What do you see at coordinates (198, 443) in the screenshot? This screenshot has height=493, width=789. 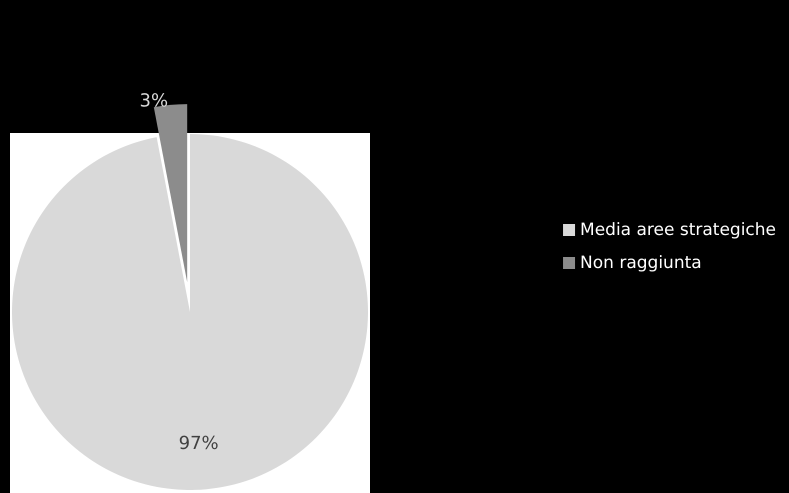 I see `data-label: 97%` at bounding box center [198, 443].